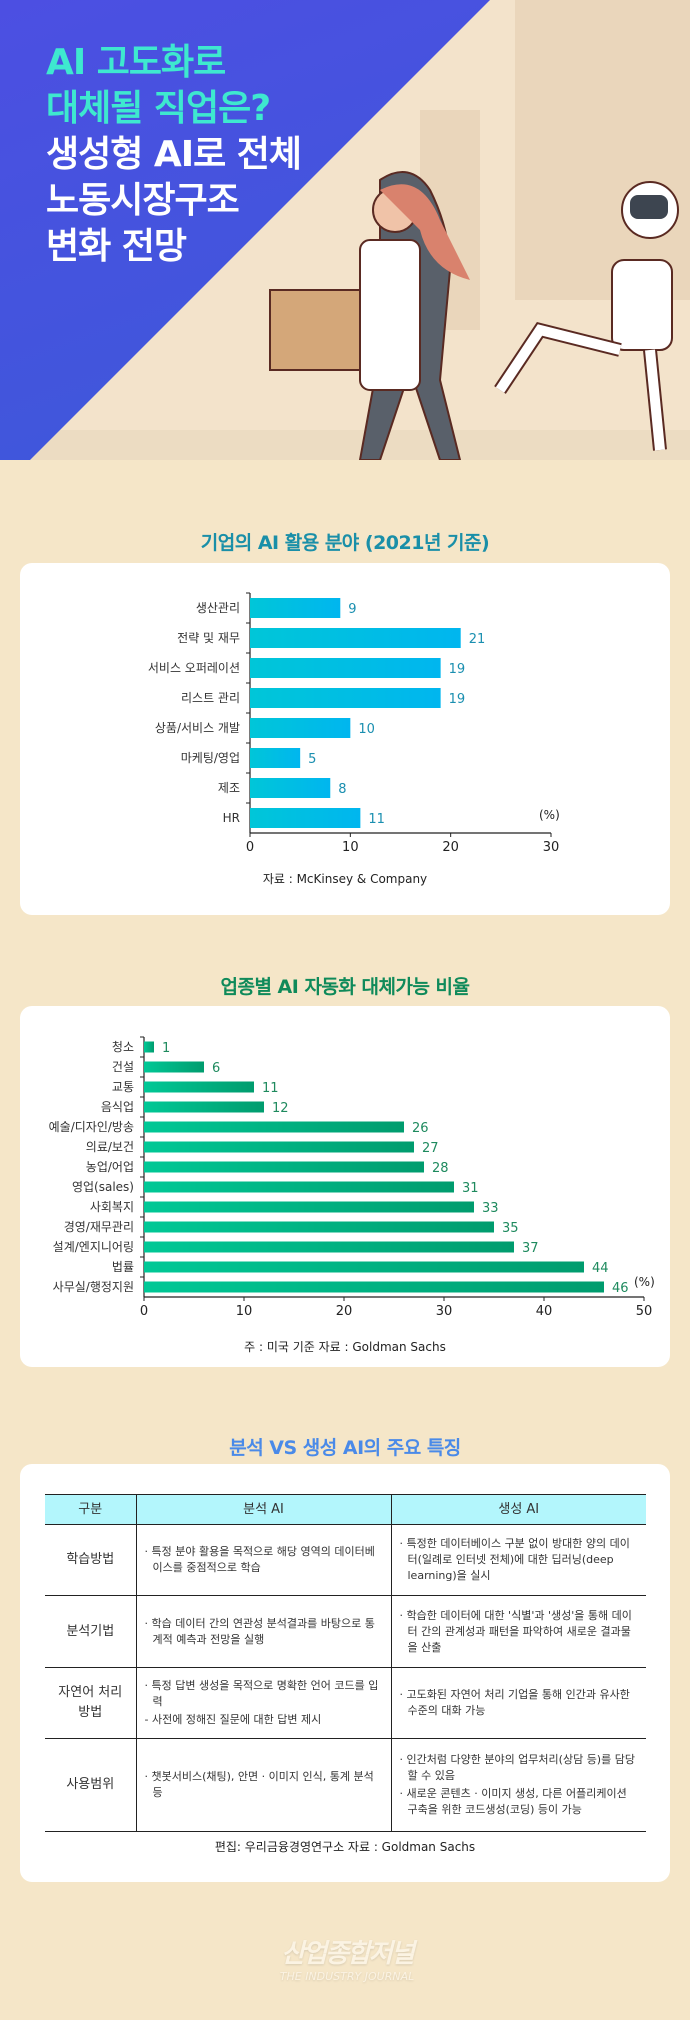 The width and height of the screenshot is (690, 2020). Describe the element at coordinates (218, 608) in the screenshot. I see `category-label: 생산관리` at that location.